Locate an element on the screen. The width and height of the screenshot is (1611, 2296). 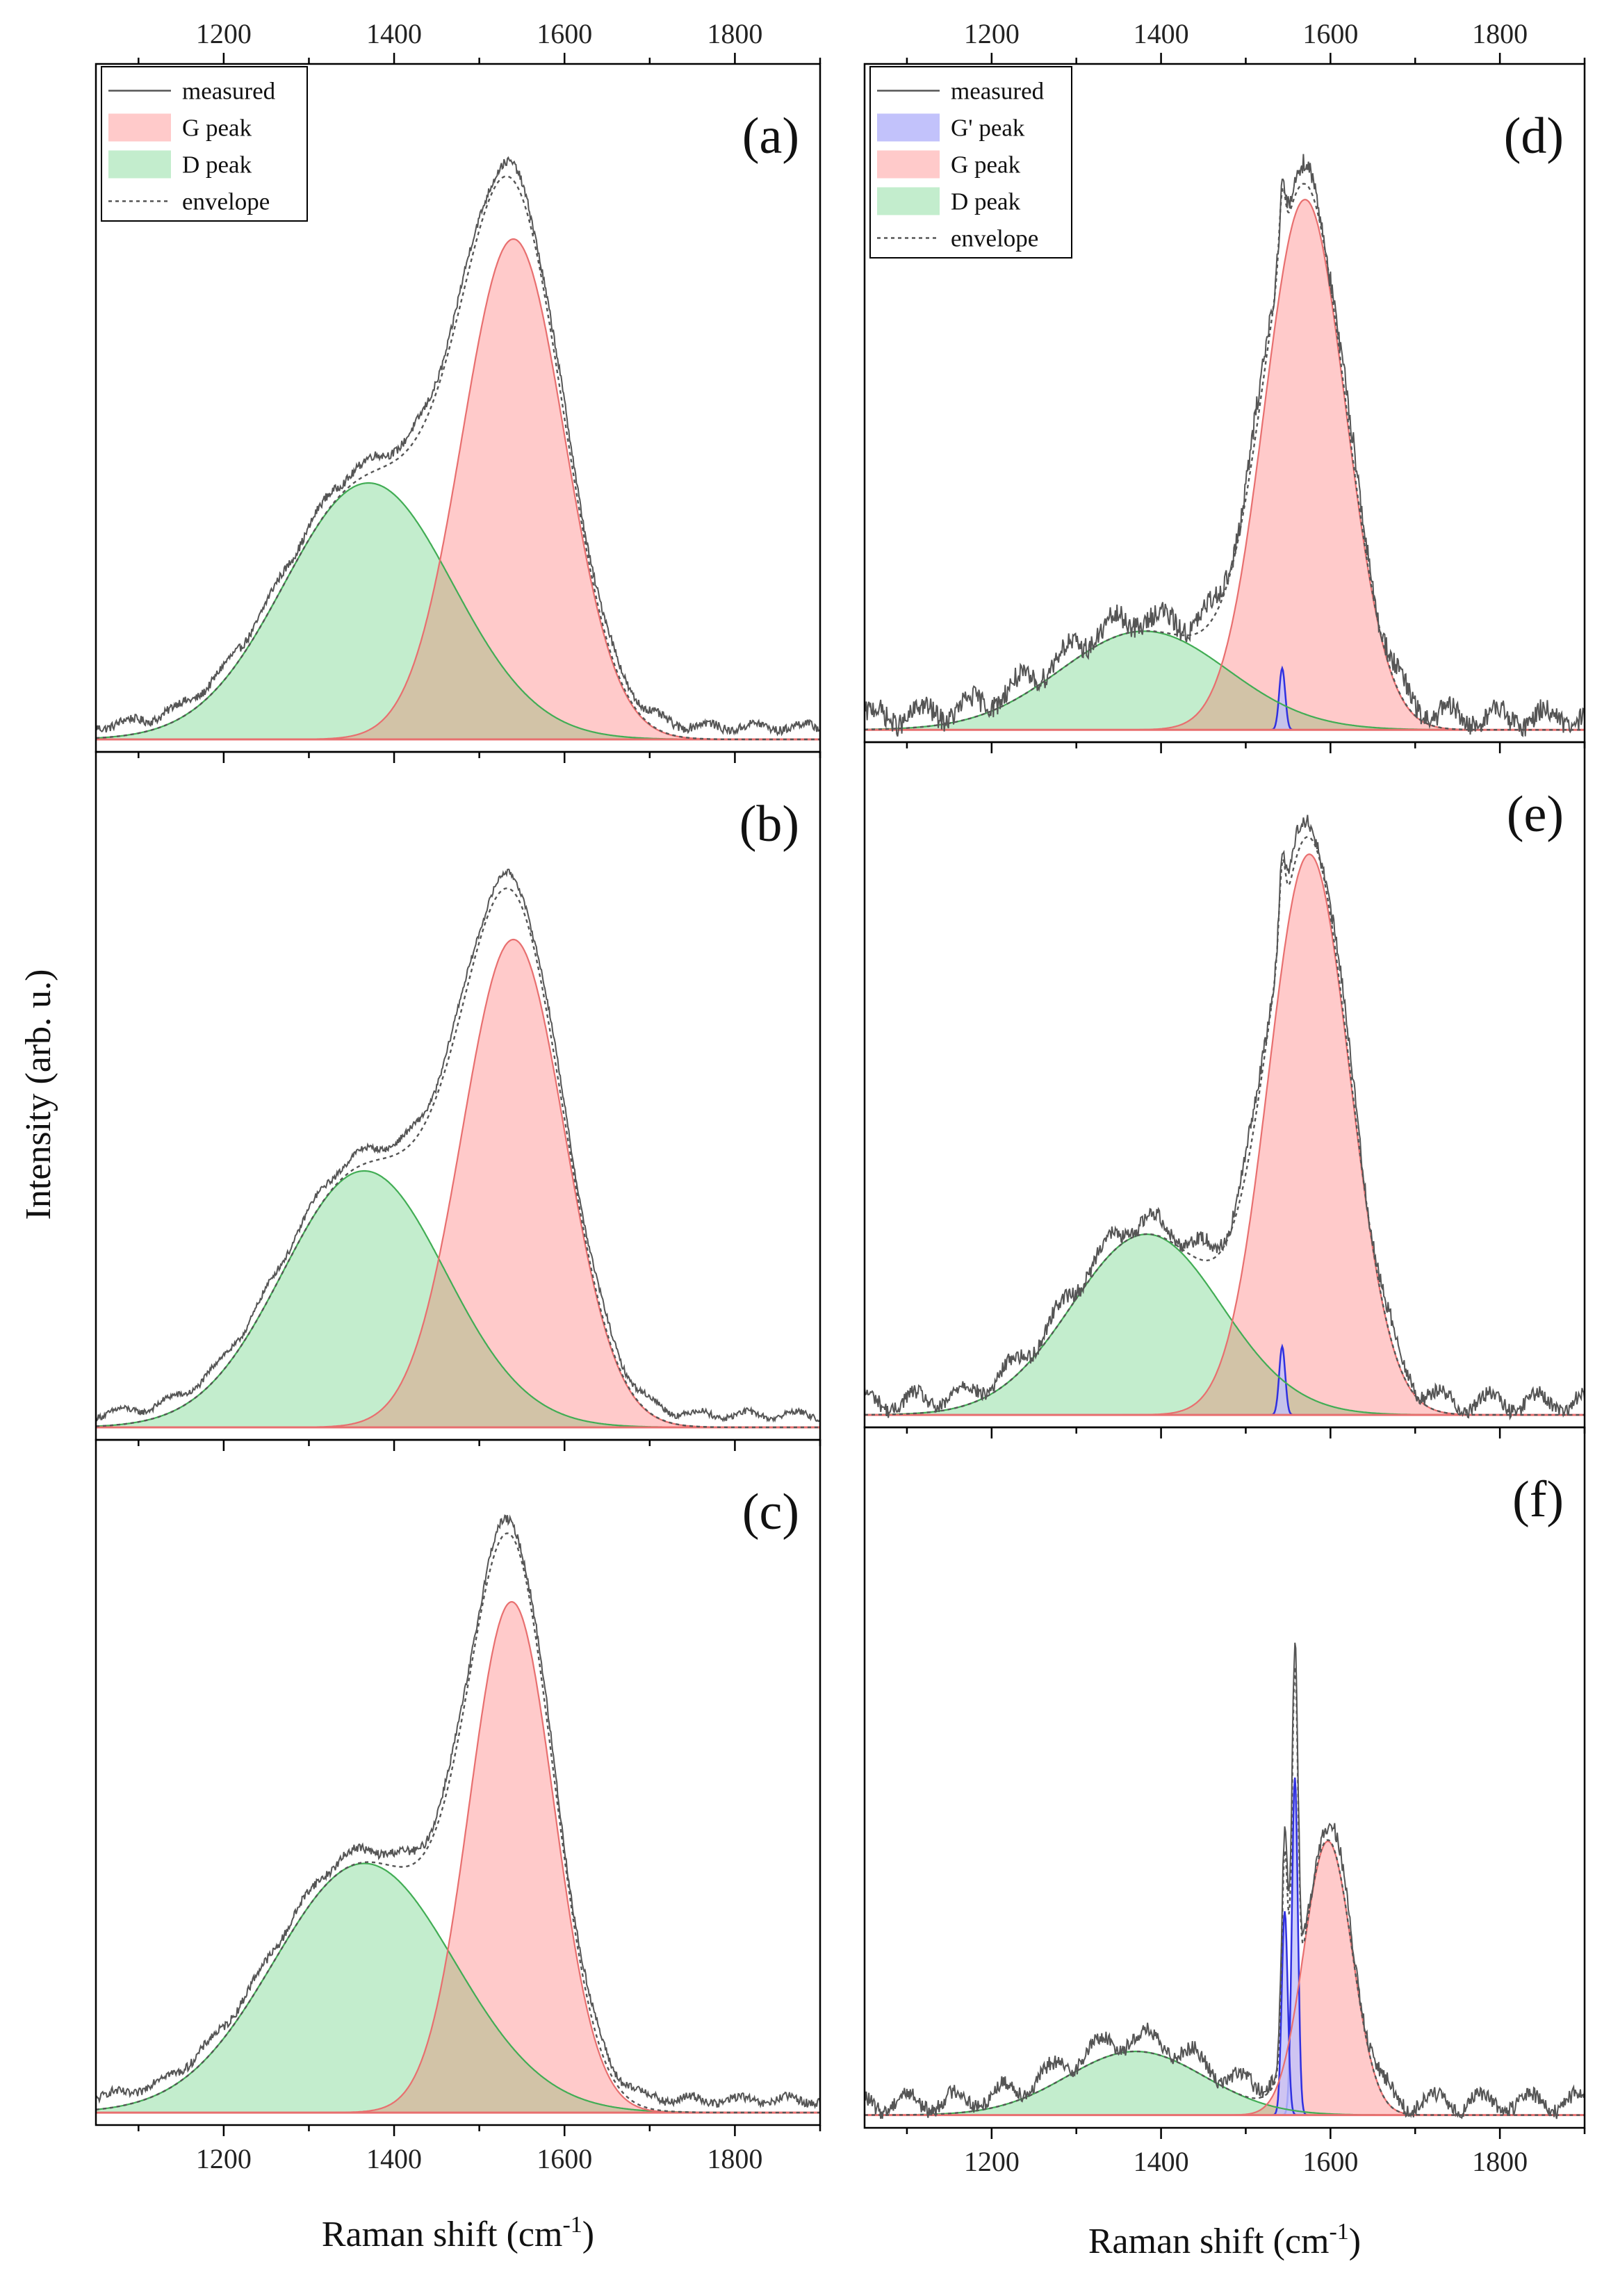
panel-a-legend-item-1: G peak is located at coordinates (180, 127).